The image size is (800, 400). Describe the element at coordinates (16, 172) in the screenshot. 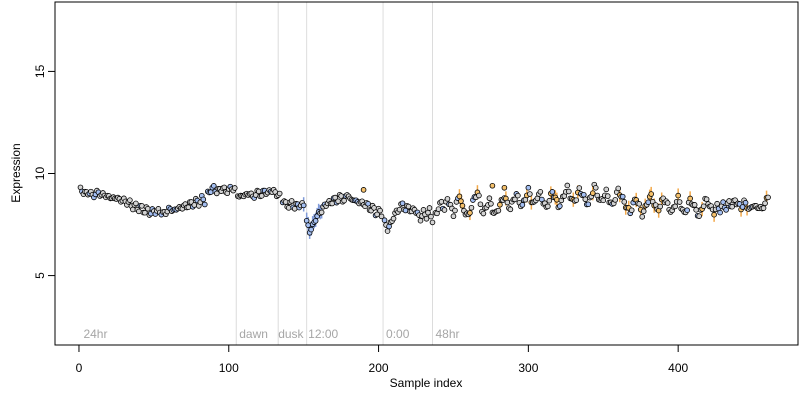

I see `y-axis-label: Expression` at that location.